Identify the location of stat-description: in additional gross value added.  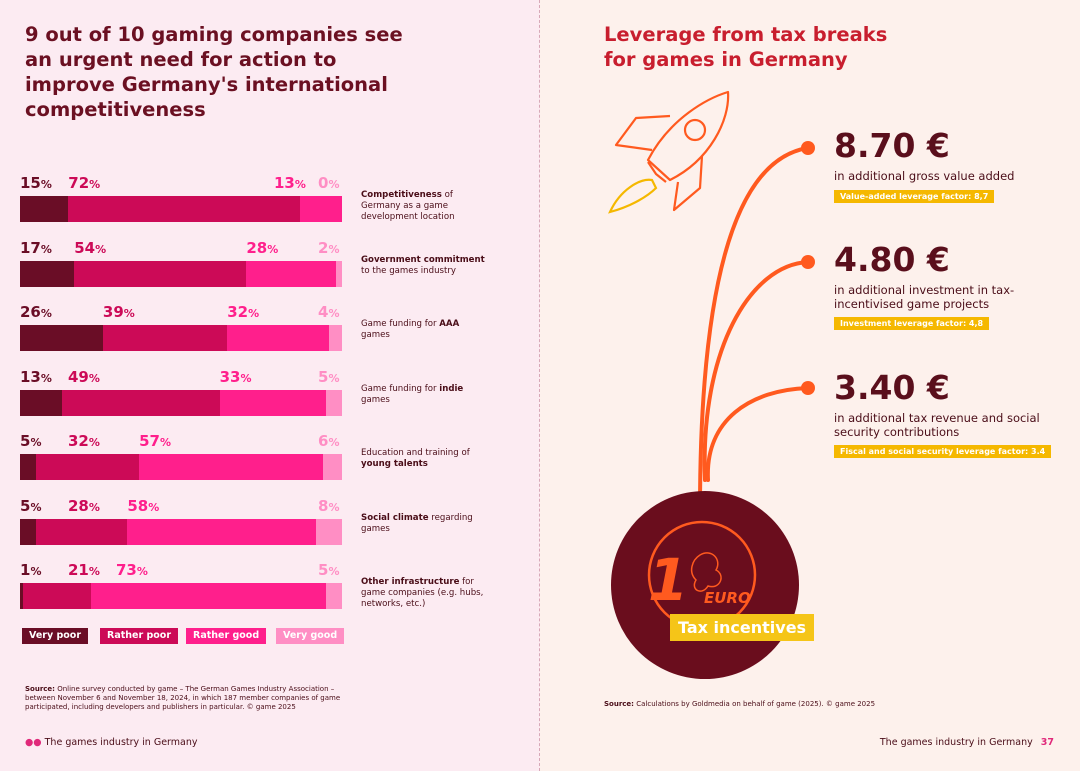
(924, 176).